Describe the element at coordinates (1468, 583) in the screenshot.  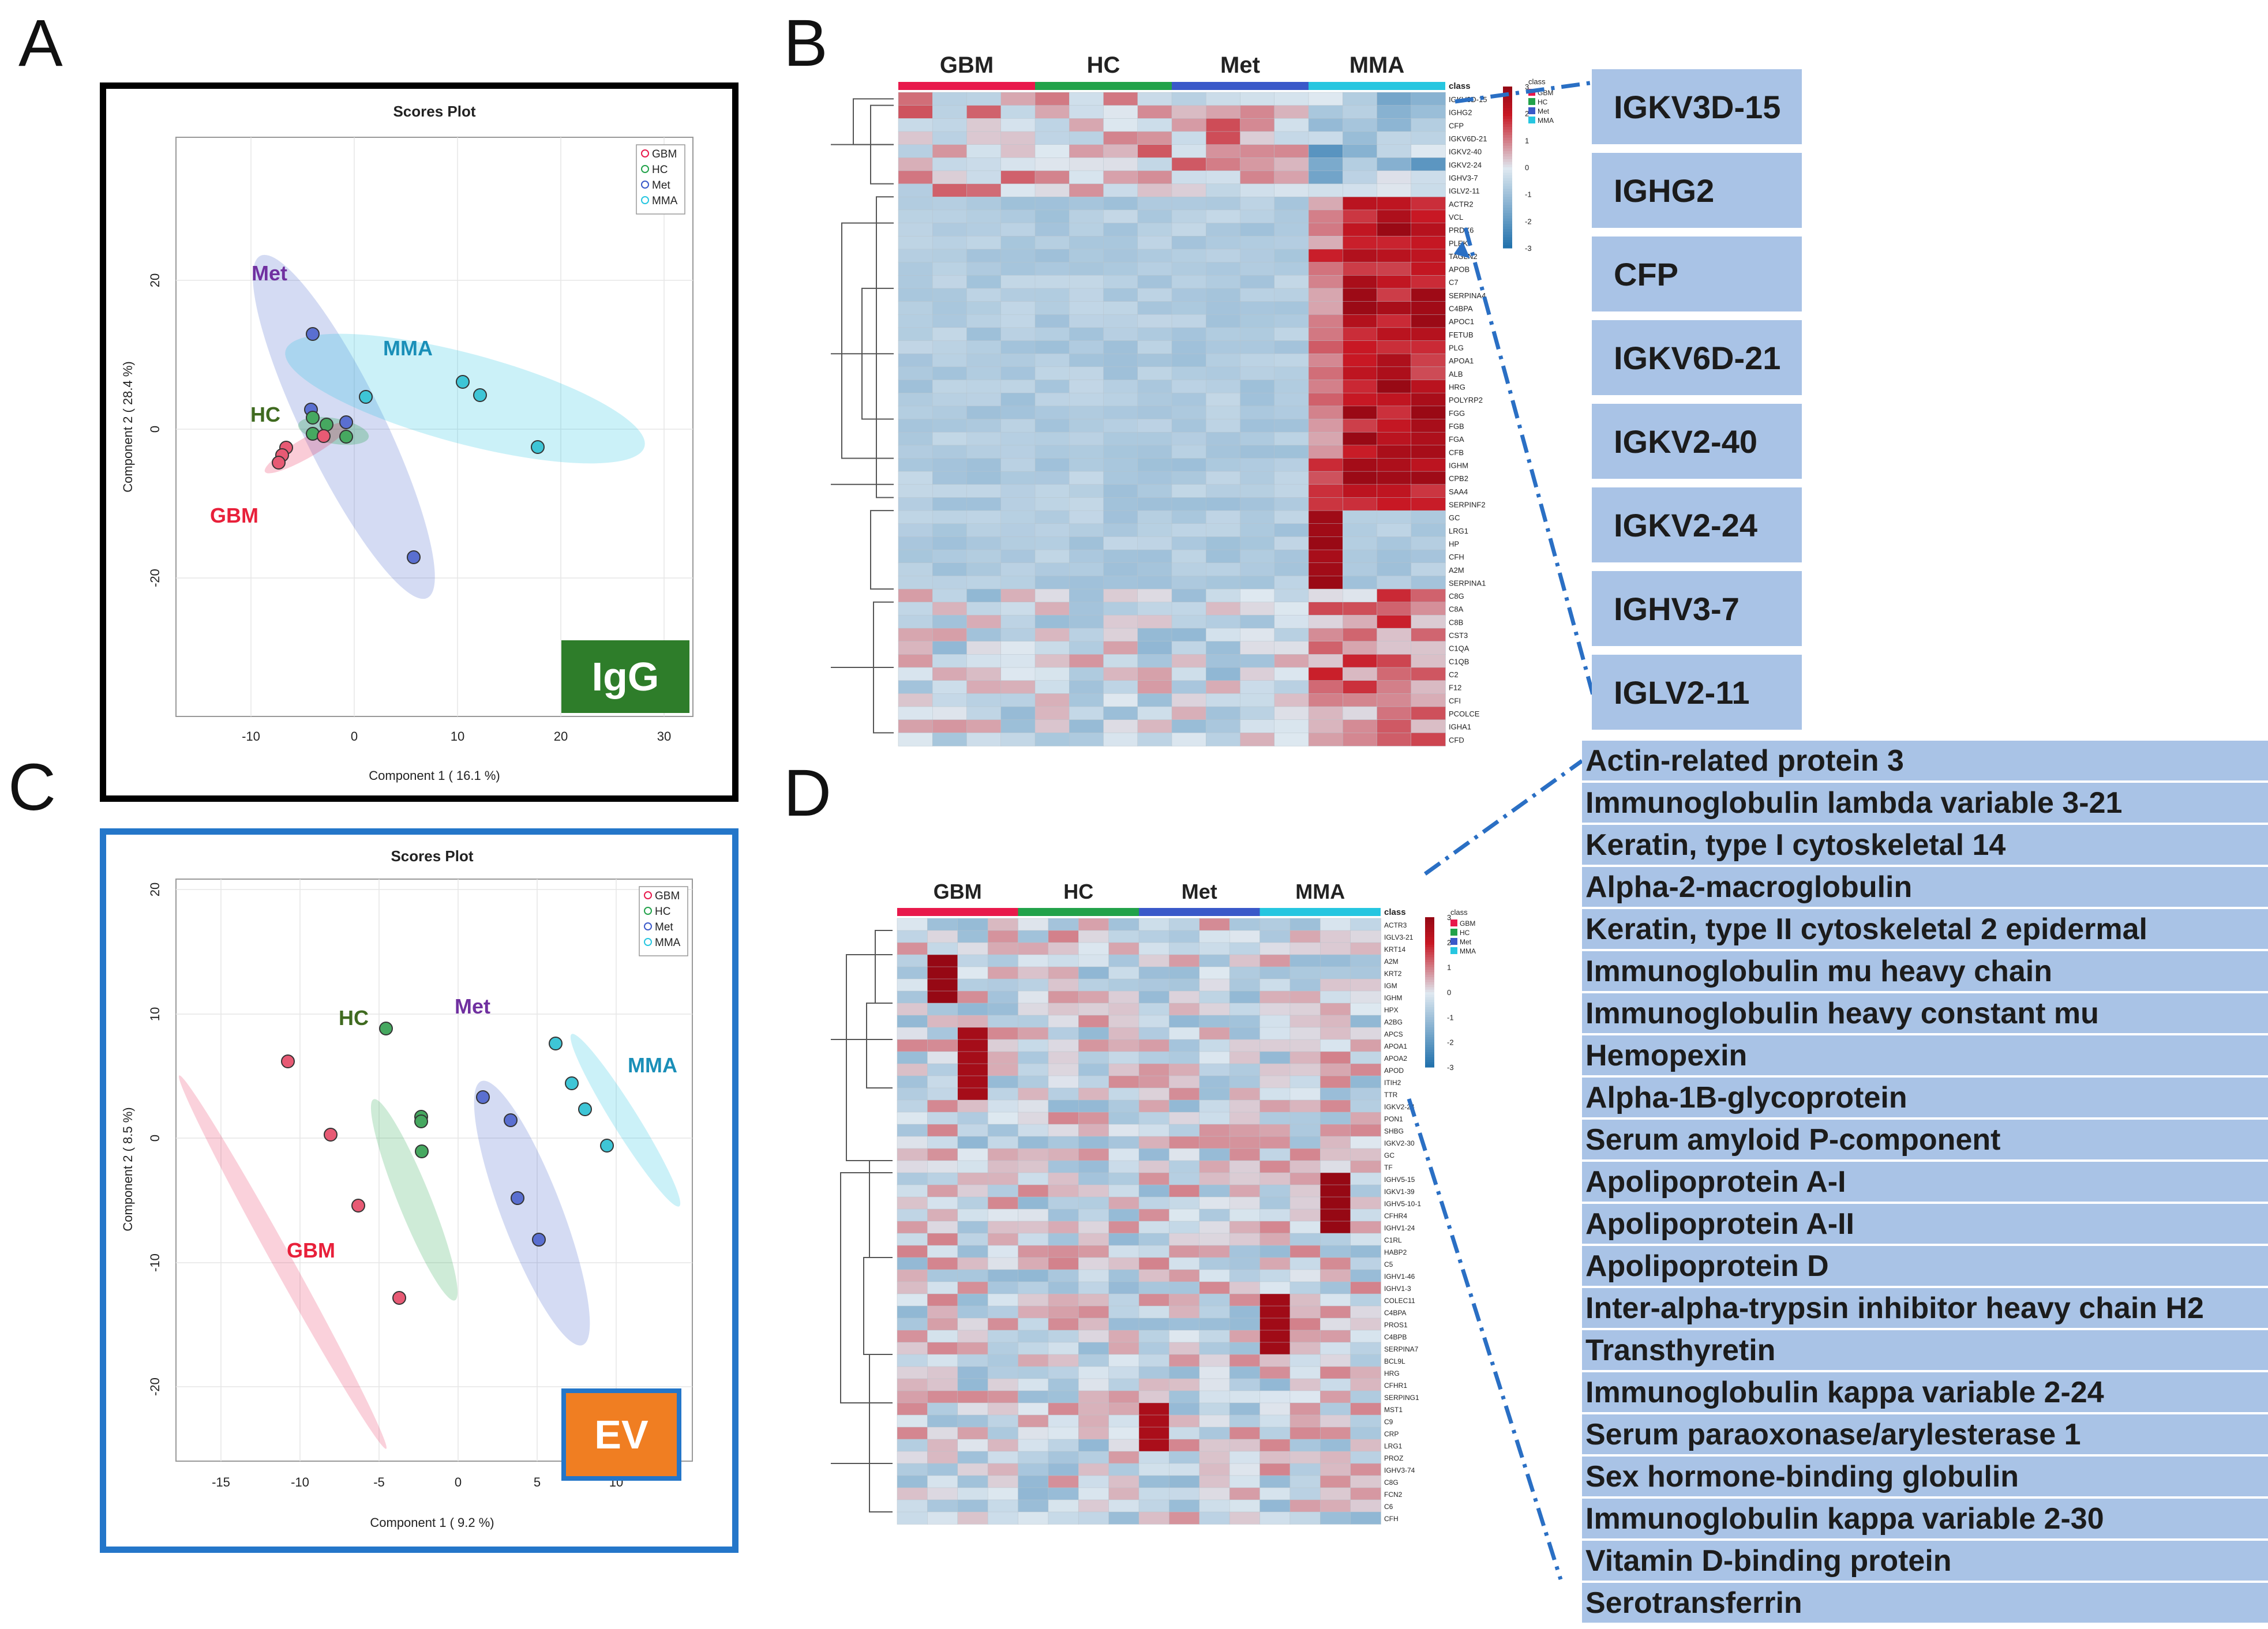
I see `row-label: SERPINA1` at that location.